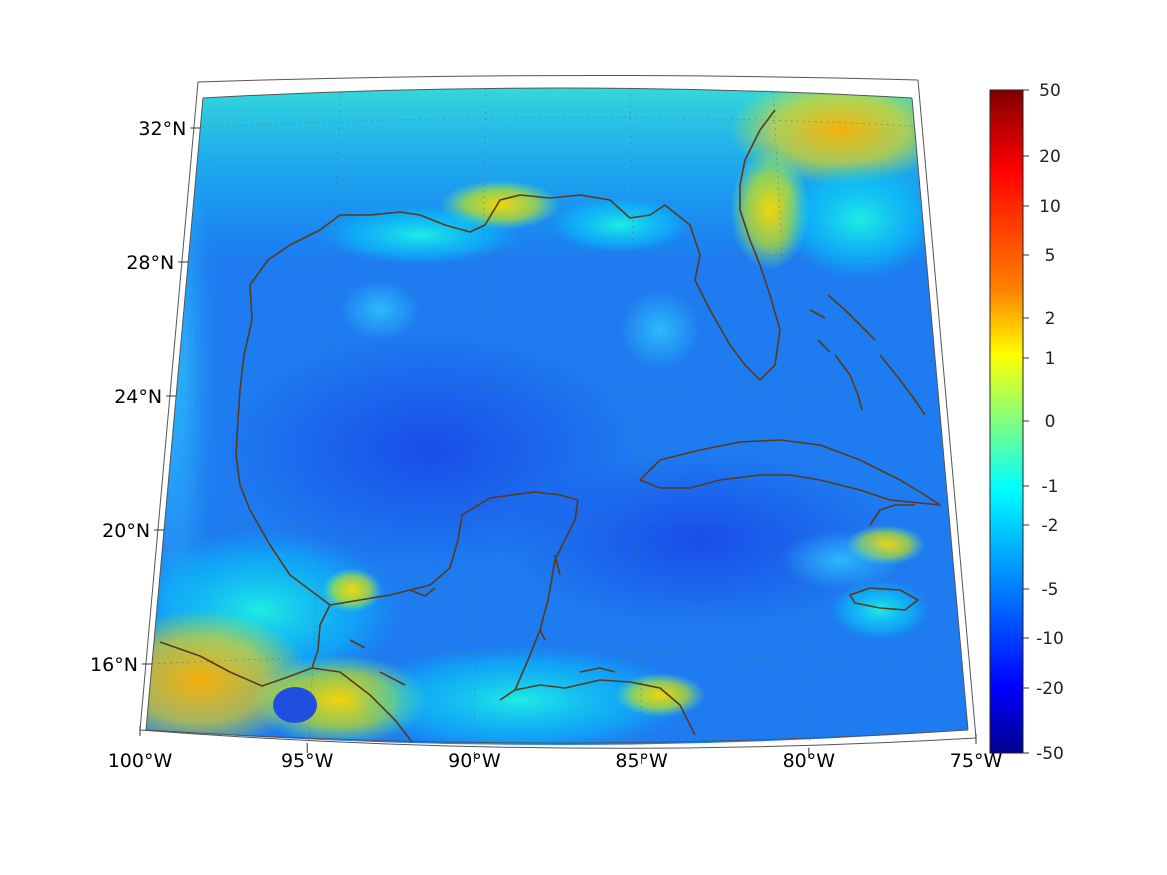 This screenshot has height=875, width=1167. Describe the element at coordinates (976, 761) in the screenshot. I see `lon-tick-label: 75°W` at that location.